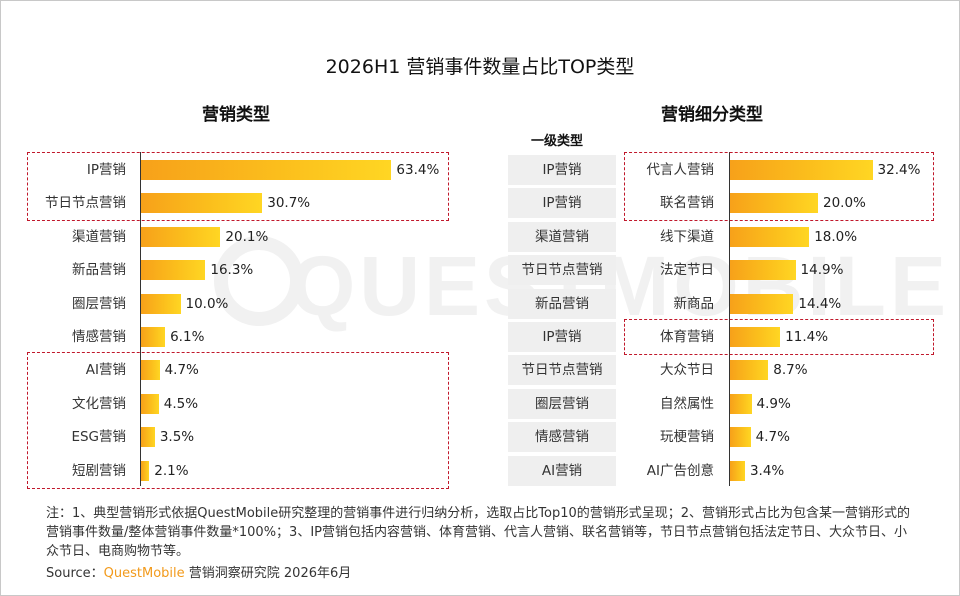  Describe the element at coordinates (99, 403) in the screenshot. I see `category-label: 文化营销` at that location.